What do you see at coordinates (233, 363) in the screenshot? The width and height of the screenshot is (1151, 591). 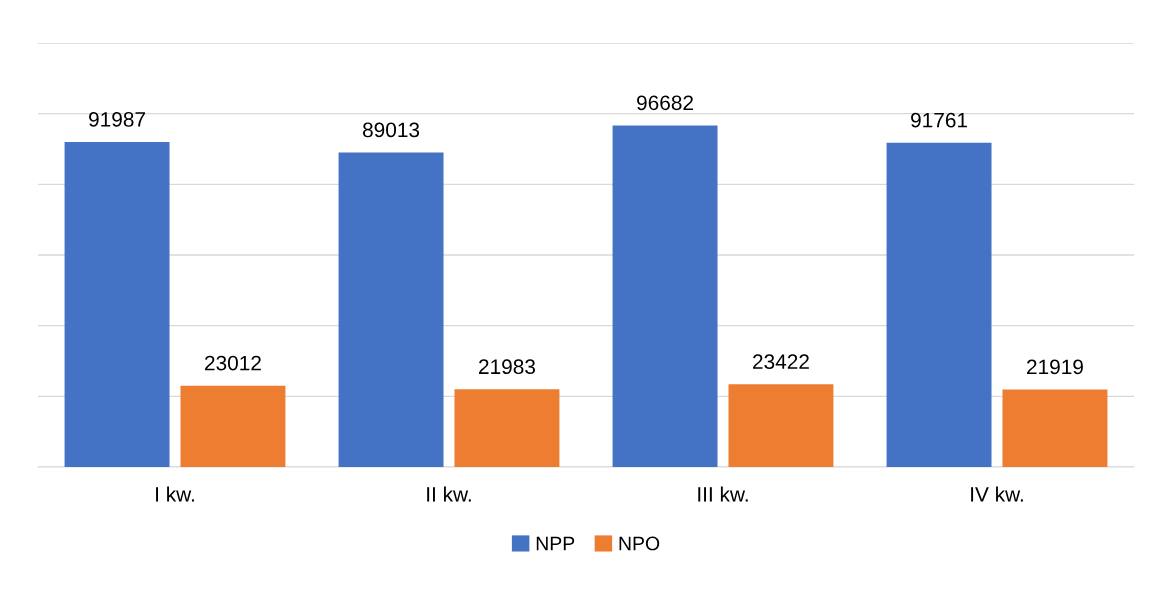 I see `data-label: 23012` at bounding box center [233, 363].